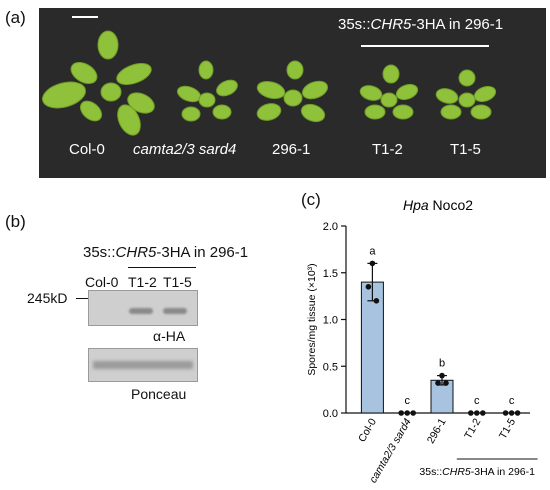  I want to click on plant-label: camta2/3 sard4, so click(185, 149).